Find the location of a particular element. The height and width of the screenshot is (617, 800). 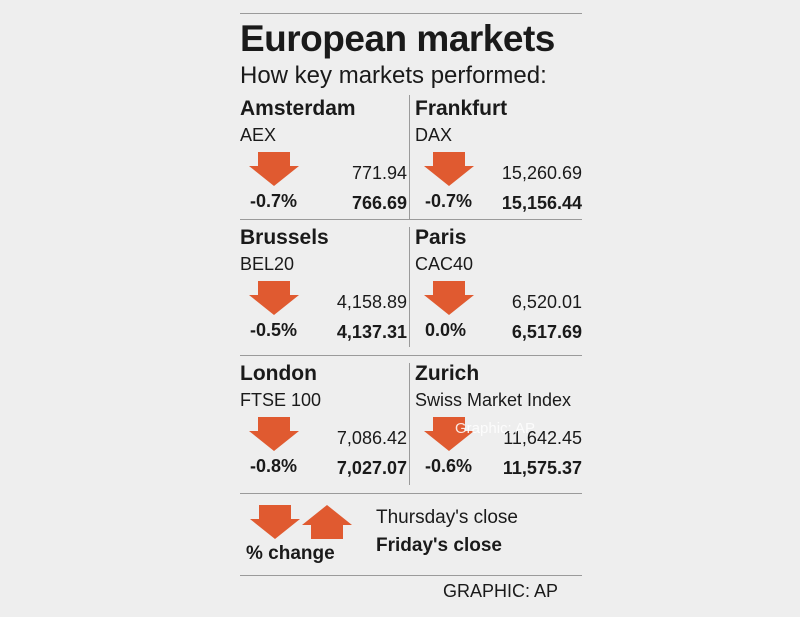

legend-previous-label: Thursday's close is located at coordinates (447, 517).